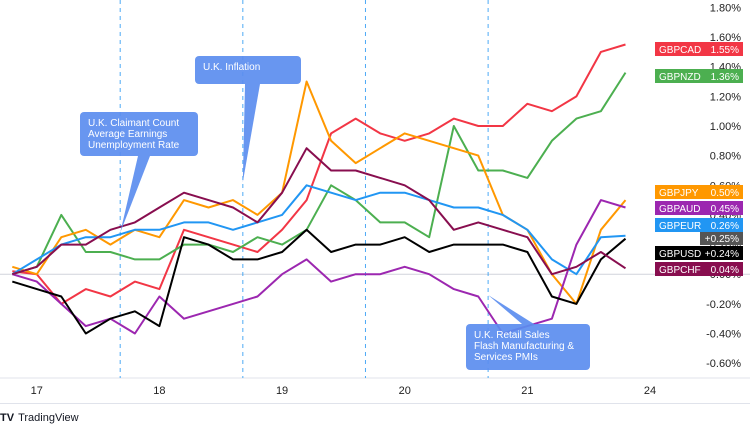  I want to click on badge-extra: +0.25%, so click(721, 238).